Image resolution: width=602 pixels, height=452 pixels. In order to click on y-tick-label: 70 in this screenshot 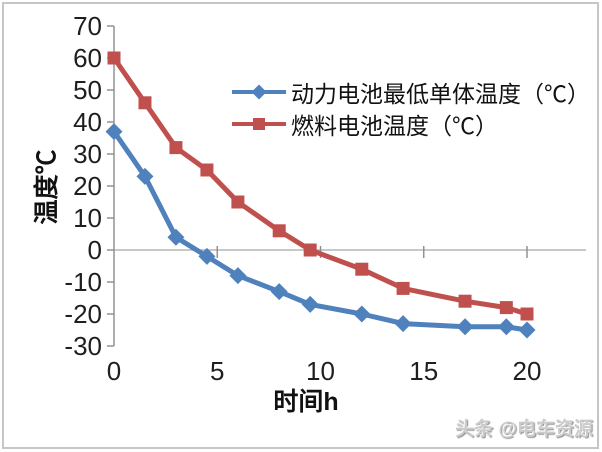, I will do `click(87, 26)`.